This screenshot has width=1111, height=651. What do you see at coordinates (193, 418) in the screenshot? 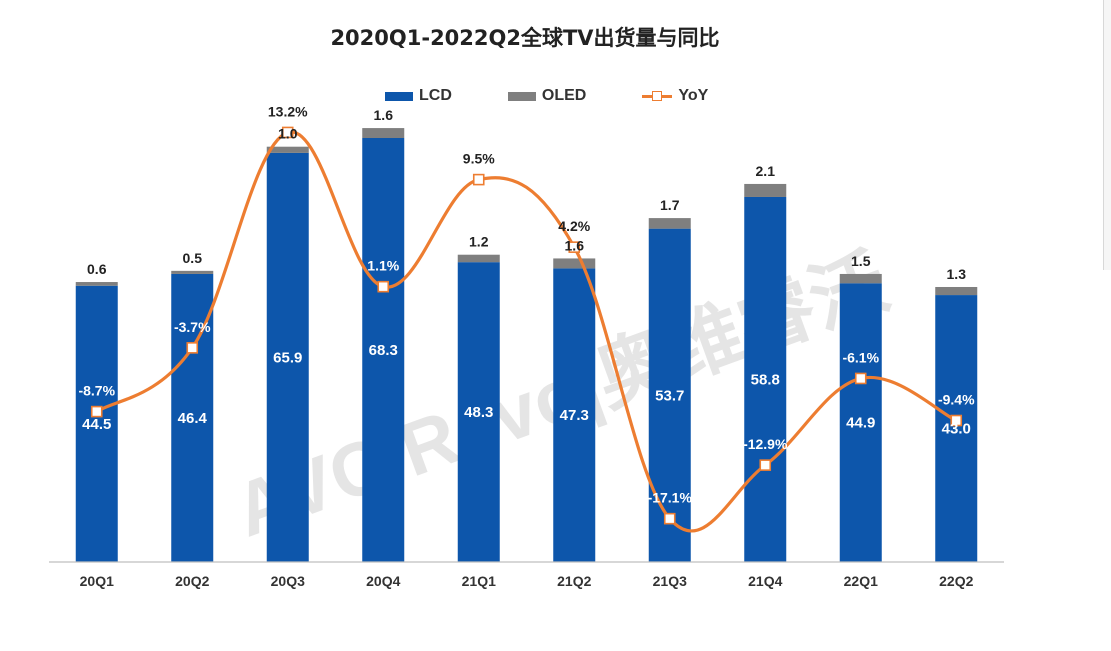
I see `data-label-lcd: 46.4` at bounding box center [193, 418].